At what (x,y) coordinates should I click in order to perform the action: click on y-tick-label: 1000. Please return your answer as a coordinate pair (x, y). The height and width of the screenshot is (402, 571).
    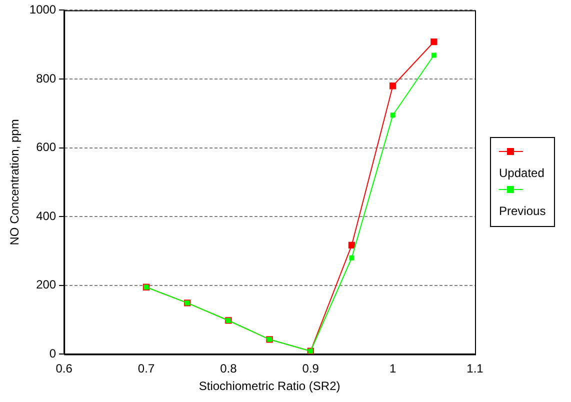
    Looking at the image, I should click on (42, 9).